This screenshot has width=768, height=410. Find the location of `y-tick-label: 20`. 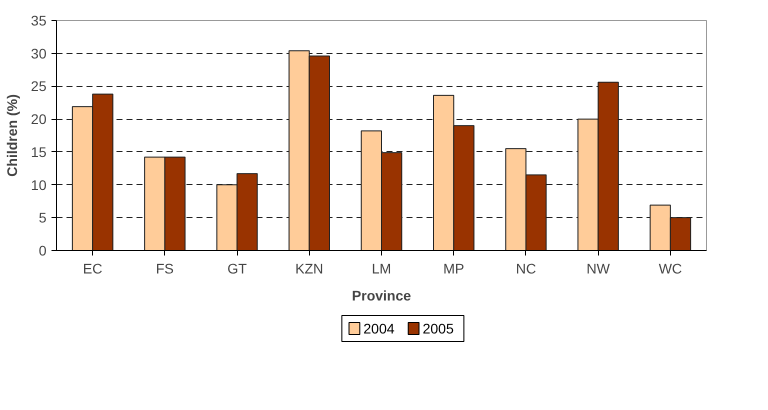

y-tick-label: 20 is located at coordinates (38, 119).